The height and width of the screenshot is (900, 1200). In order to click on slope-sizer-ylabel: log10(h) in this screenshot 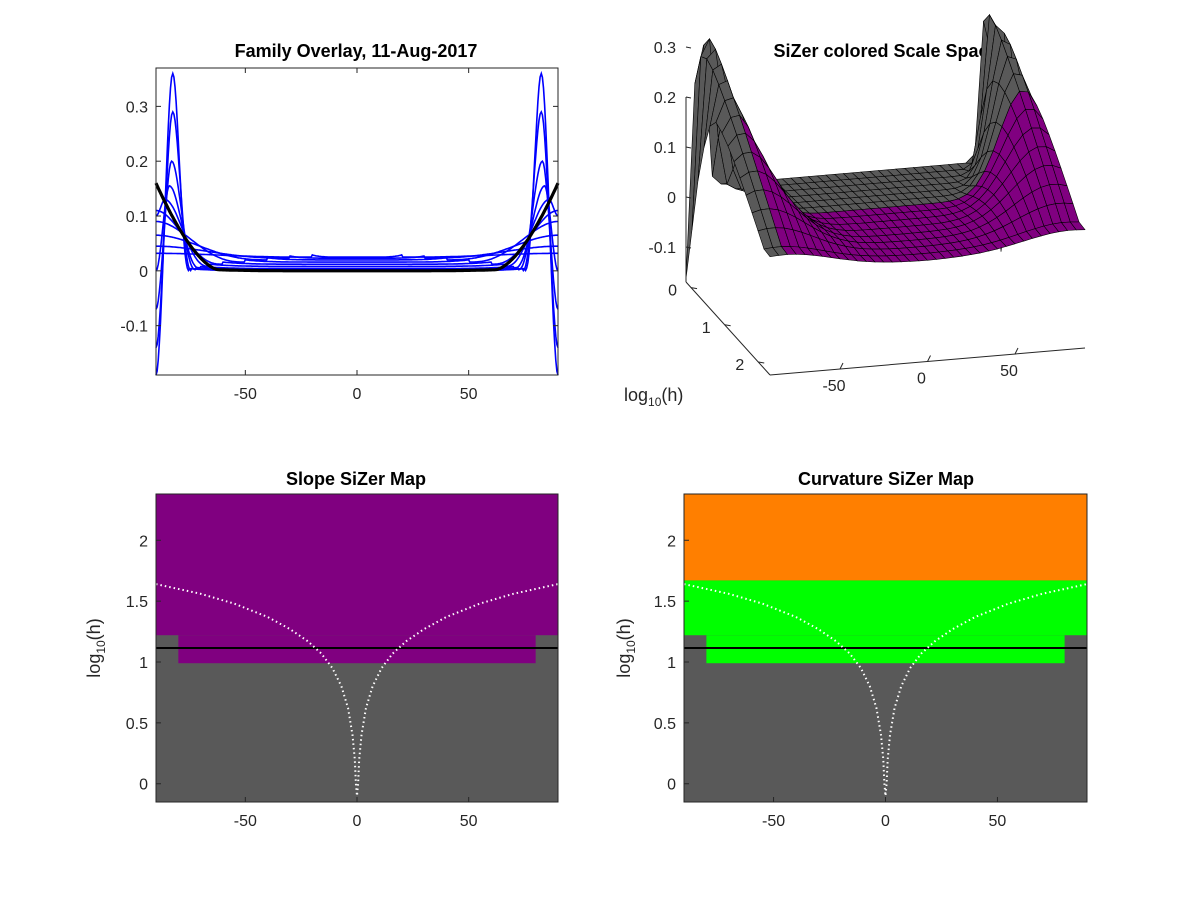, I will do `click(96, 647)`.